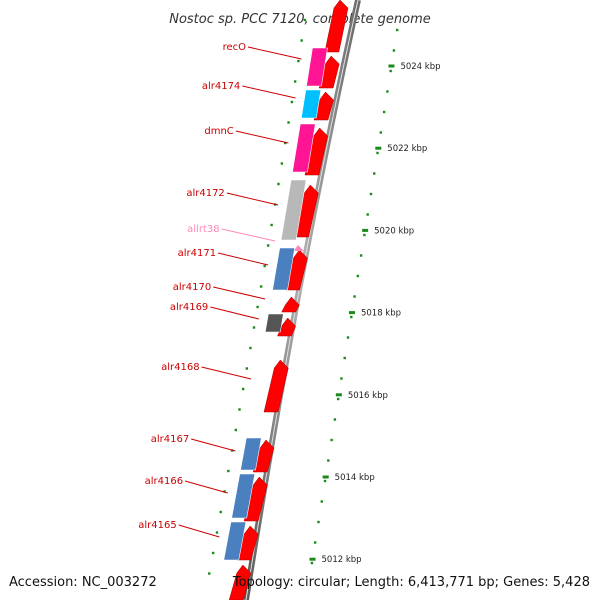 Image resolution: width=600 pixels, height=600 pixels. What do you see at coordinates (342, 560) in the screenshot?
I see `scale-tick-label: 5012 kbp` at bounding box center [342, 560].